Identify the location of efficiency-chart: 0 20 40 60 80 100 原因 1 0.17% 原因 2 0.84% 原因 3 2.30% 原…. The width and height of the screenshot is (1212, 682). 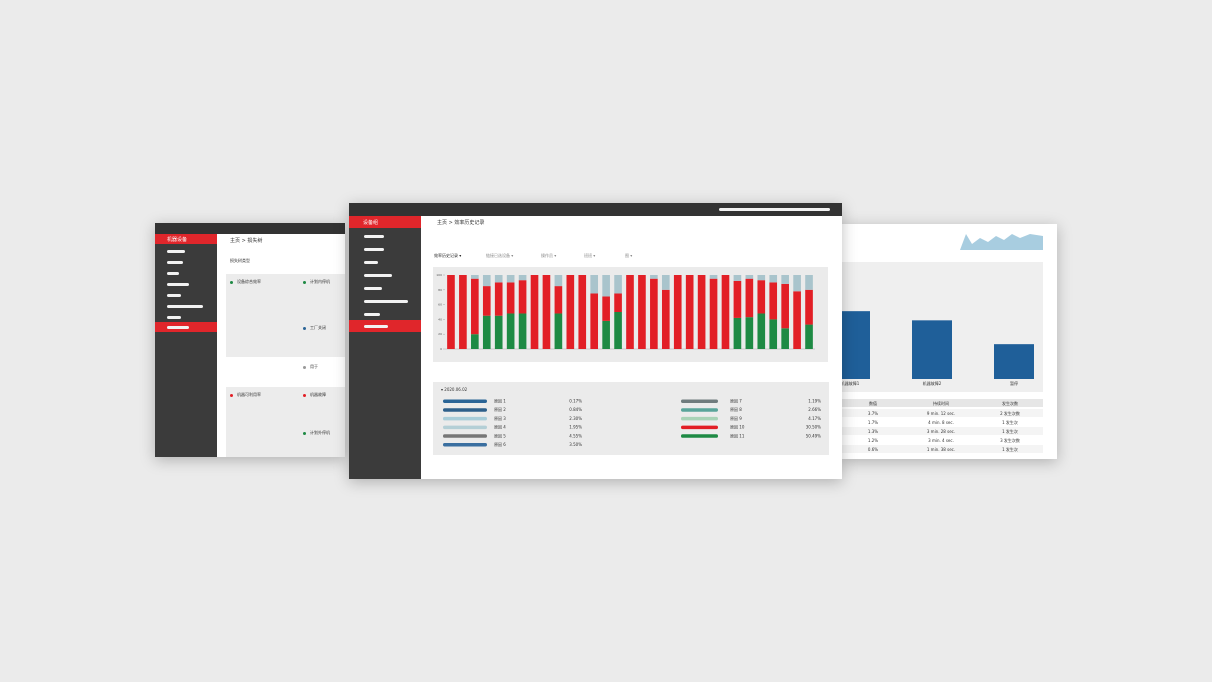
(631, 361).